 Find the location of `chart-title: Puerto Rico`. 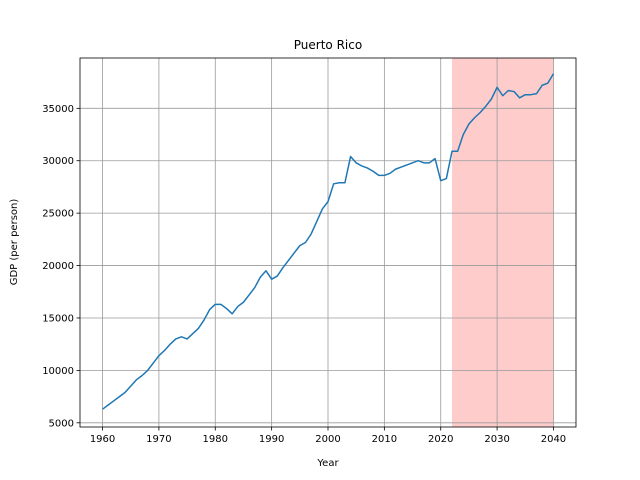

chart-title: Puerto Rico is located at coordinates (328, 45).